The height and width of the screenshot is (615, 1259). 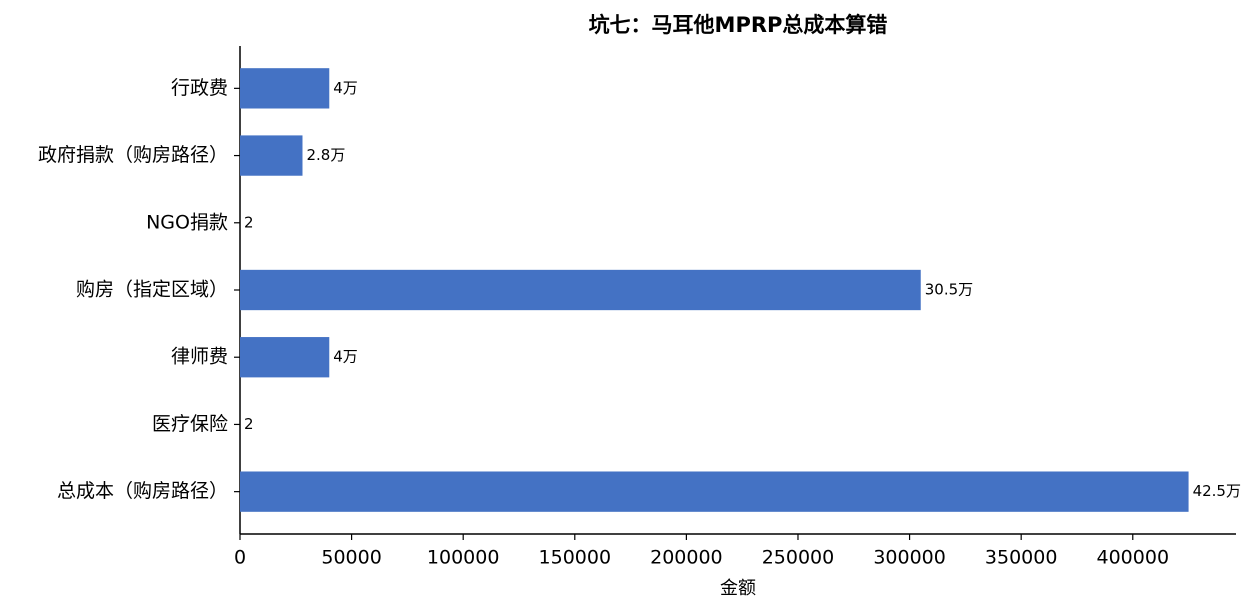 I want to click on x-tick-label: 300000, so click(x=909, y=558).